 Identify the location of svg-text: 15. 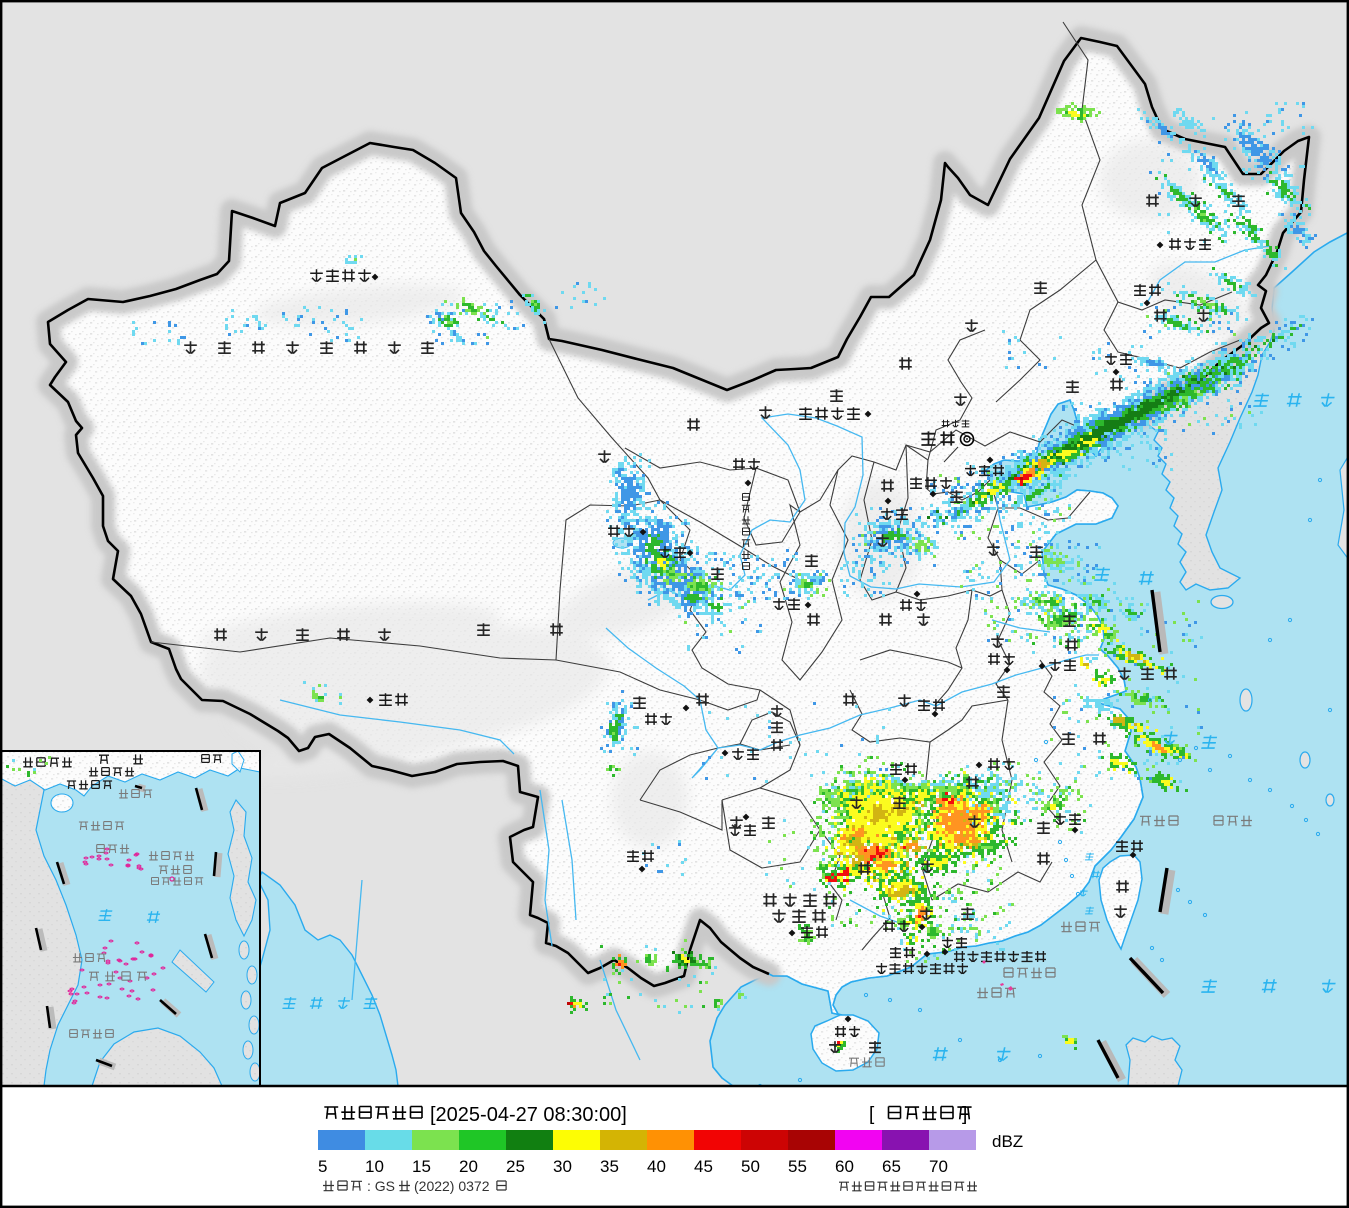
(421, 1166).